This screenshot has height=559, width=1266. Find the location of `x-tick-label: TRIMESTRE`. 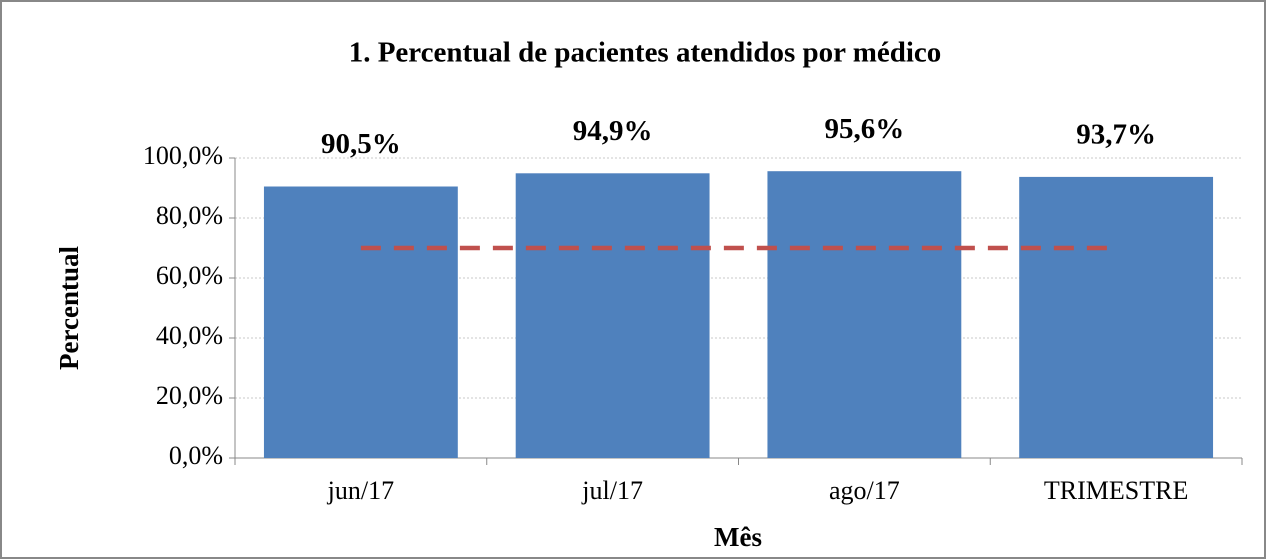

x-tick-label: TRIMESTRE is located at coordinates (1116, 490).